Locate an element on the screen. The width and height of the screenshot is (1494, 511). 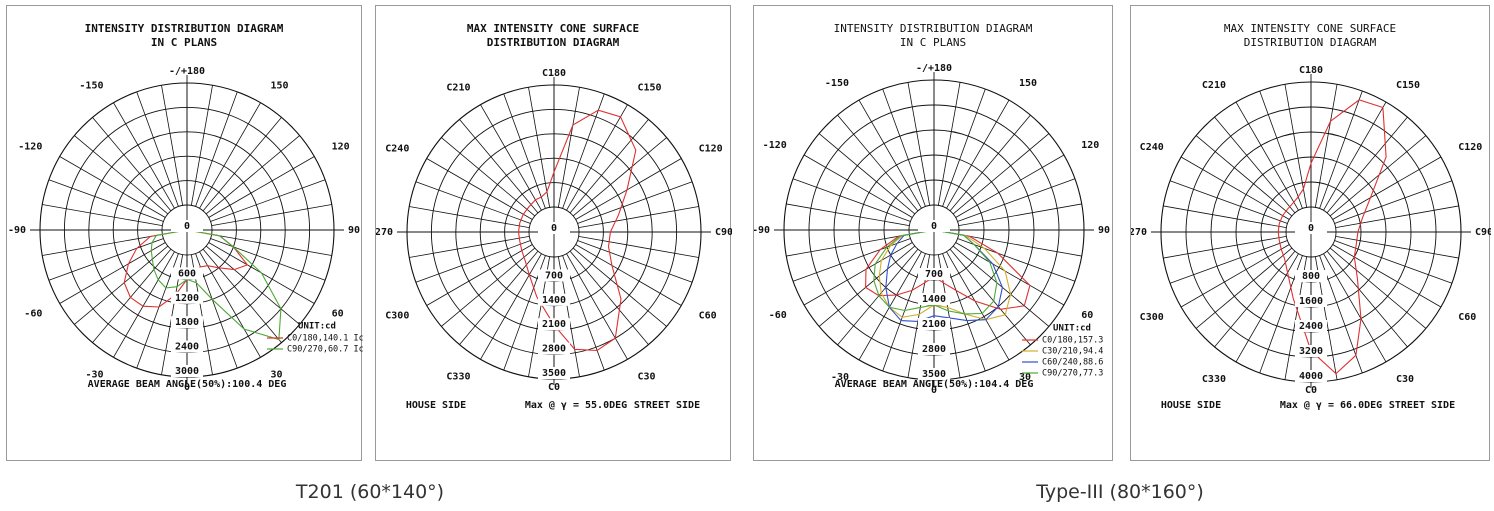
legend-label: C90/270,60.7 Ic:2933 is located at coordinates (325, 350).